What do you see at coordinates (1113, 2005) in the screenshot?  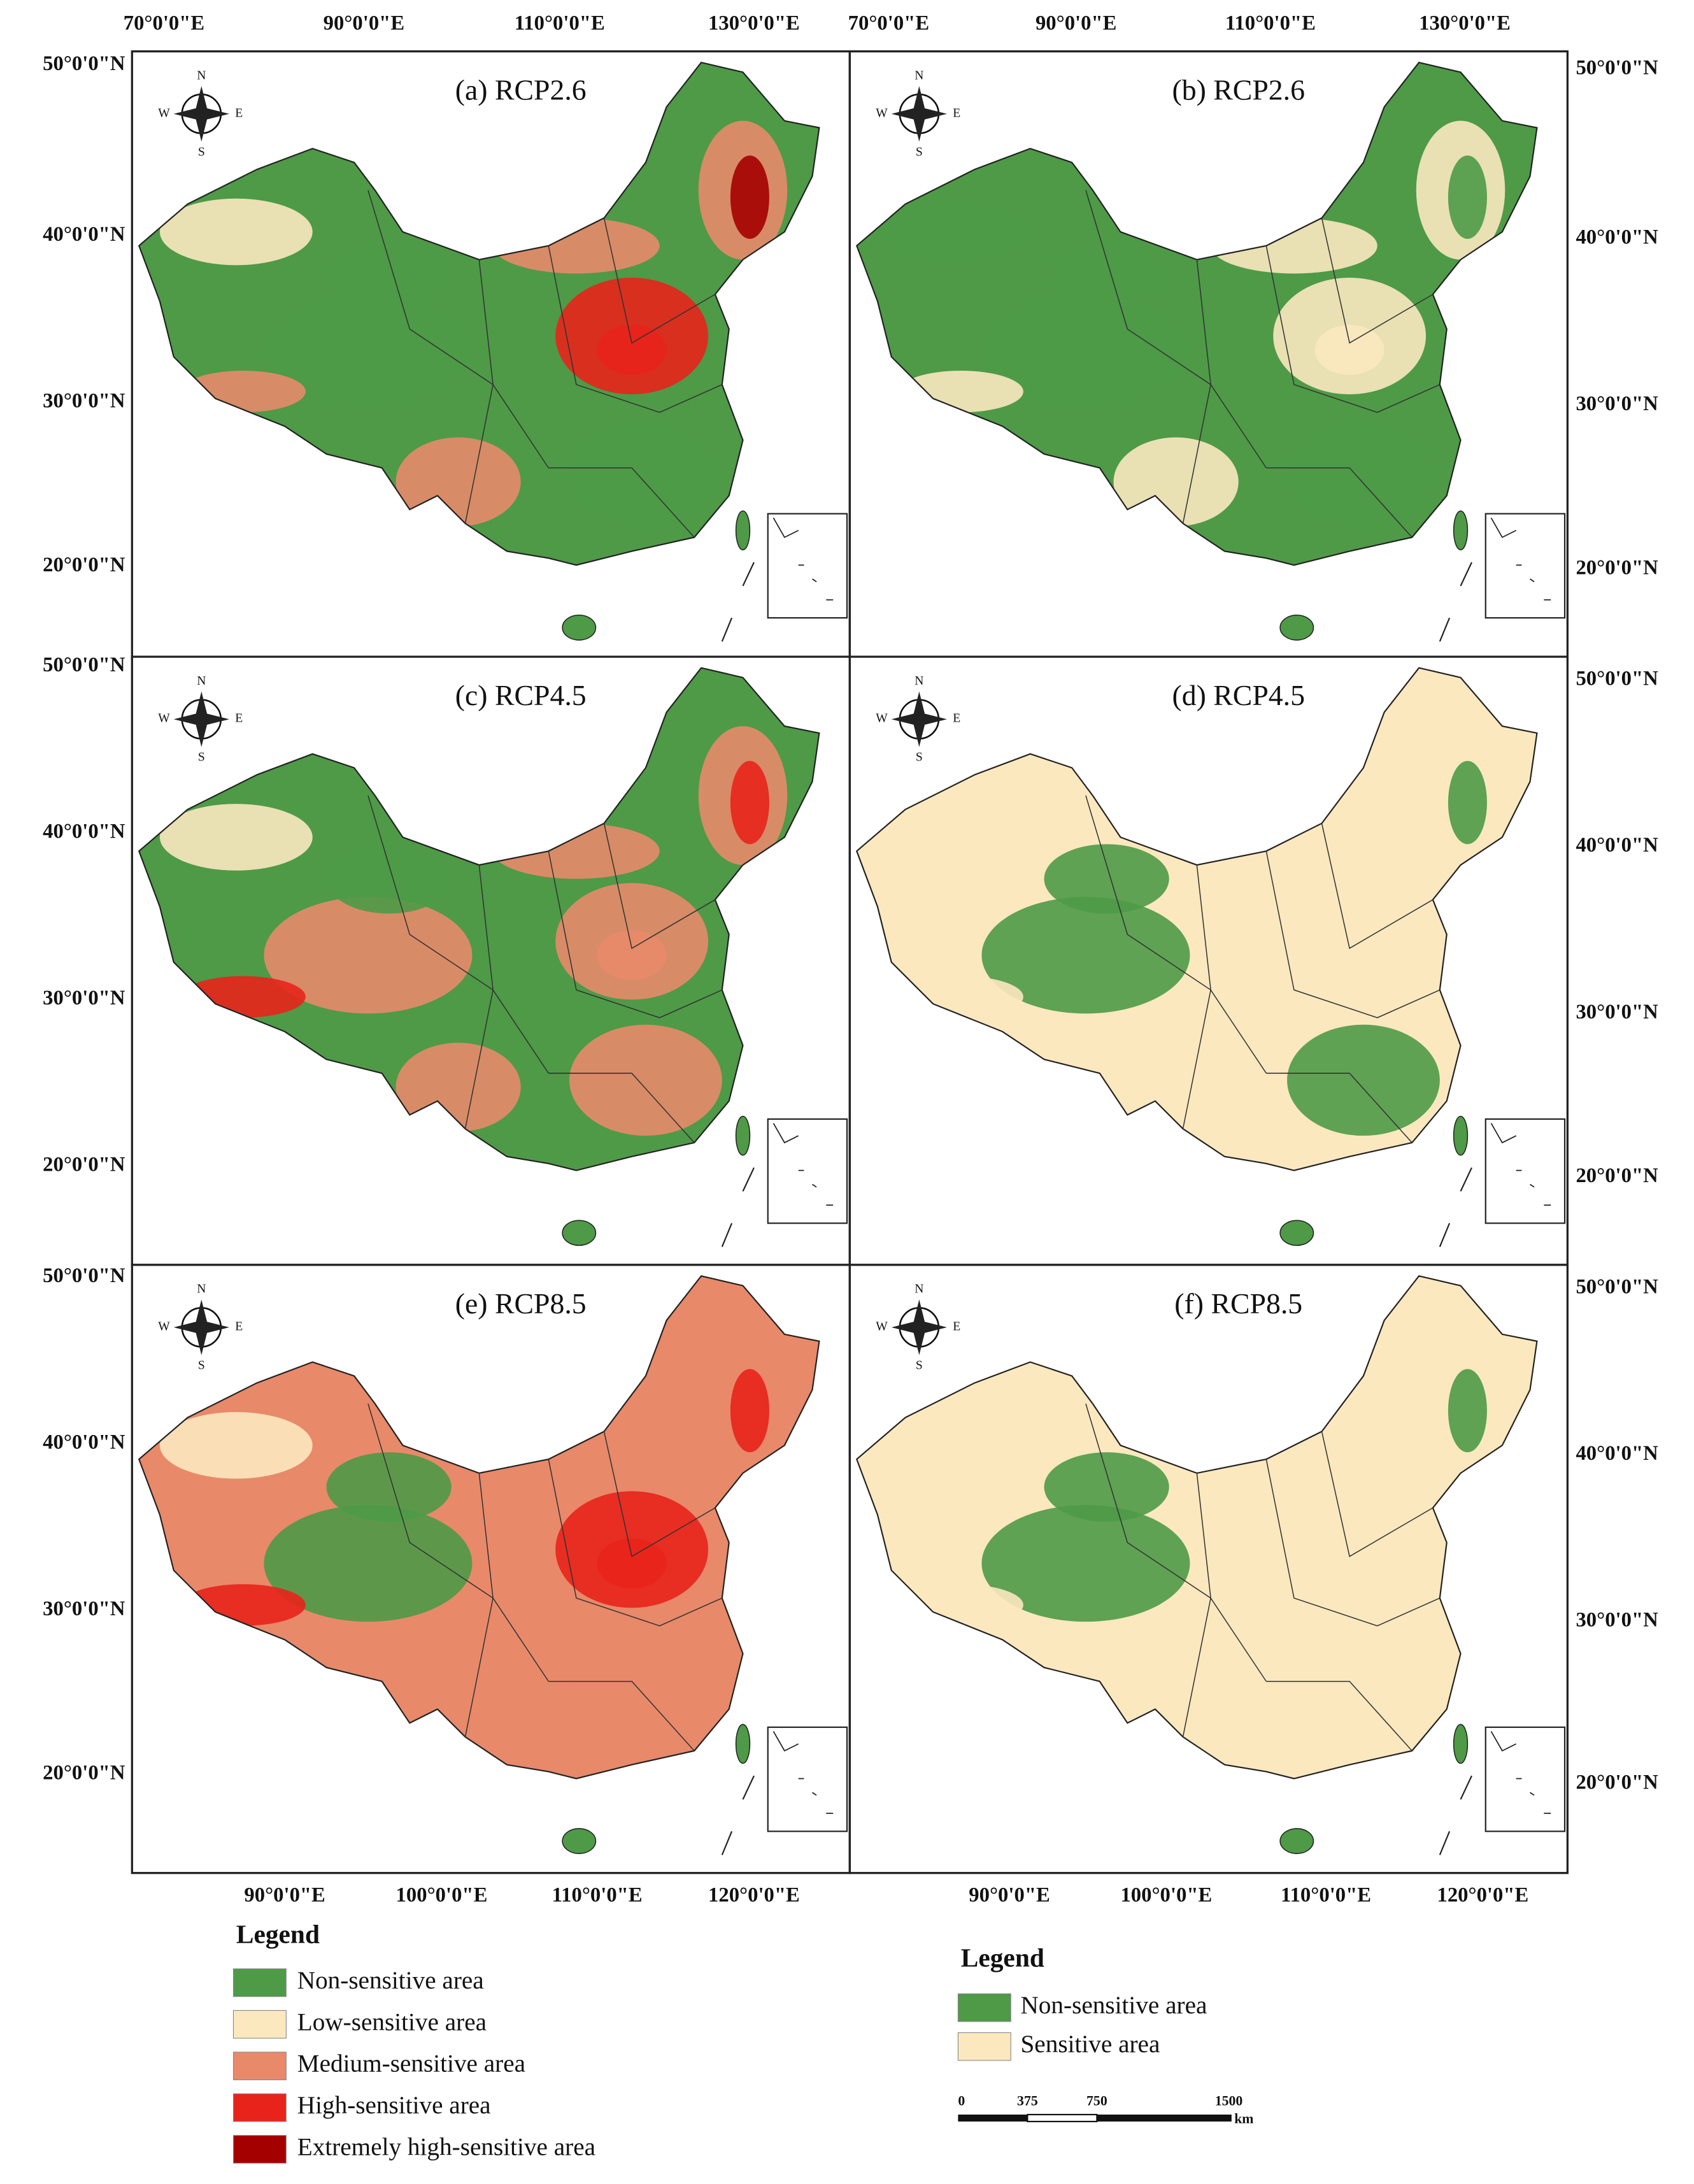 I see `legend-label: Non-sensitive area` at bounding box center [1113, 2005].